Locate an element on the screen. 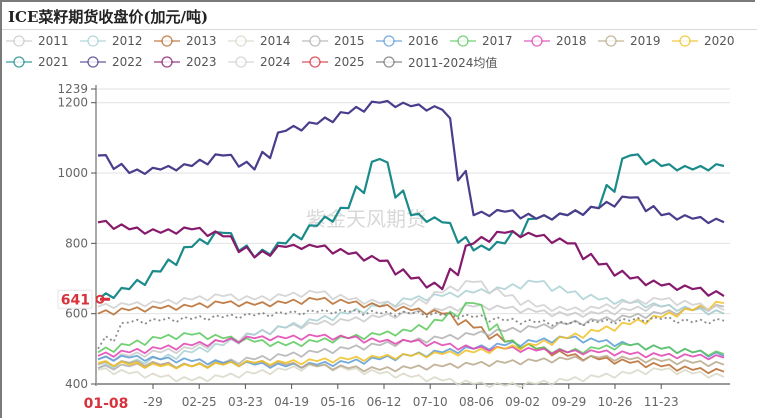  legend-label: 2011 is located at coordinates (53, 41).